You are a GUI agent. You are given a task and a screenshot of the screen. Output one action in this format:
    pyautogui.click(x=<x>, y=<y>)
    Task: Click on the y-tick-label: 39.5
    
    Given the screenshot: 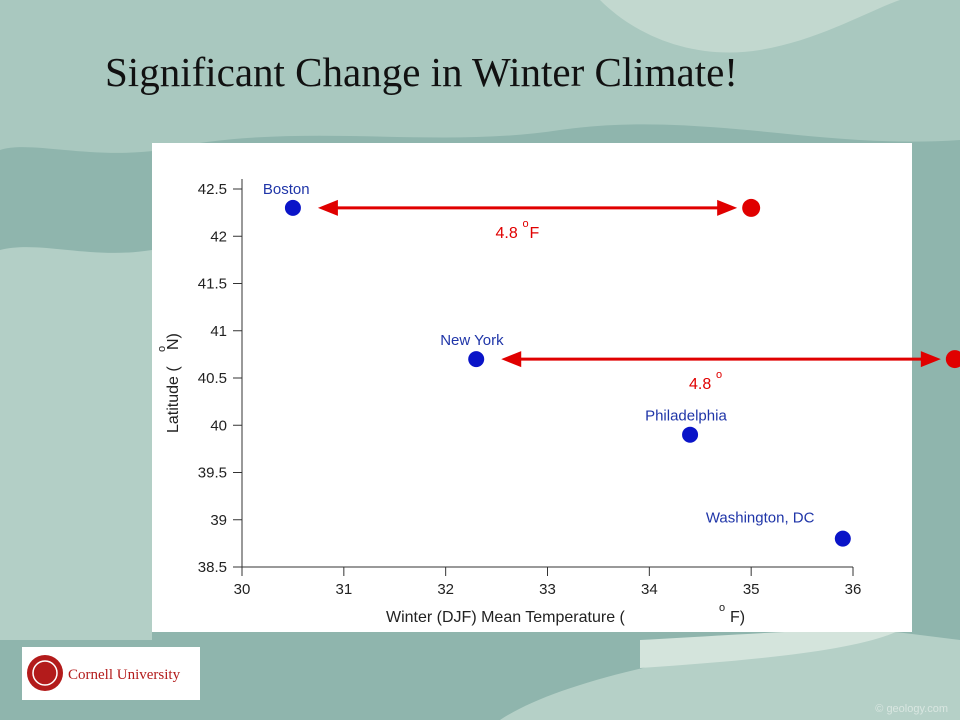 What is the action you would take?
    pyautogui.click(x=212, y=473)
    